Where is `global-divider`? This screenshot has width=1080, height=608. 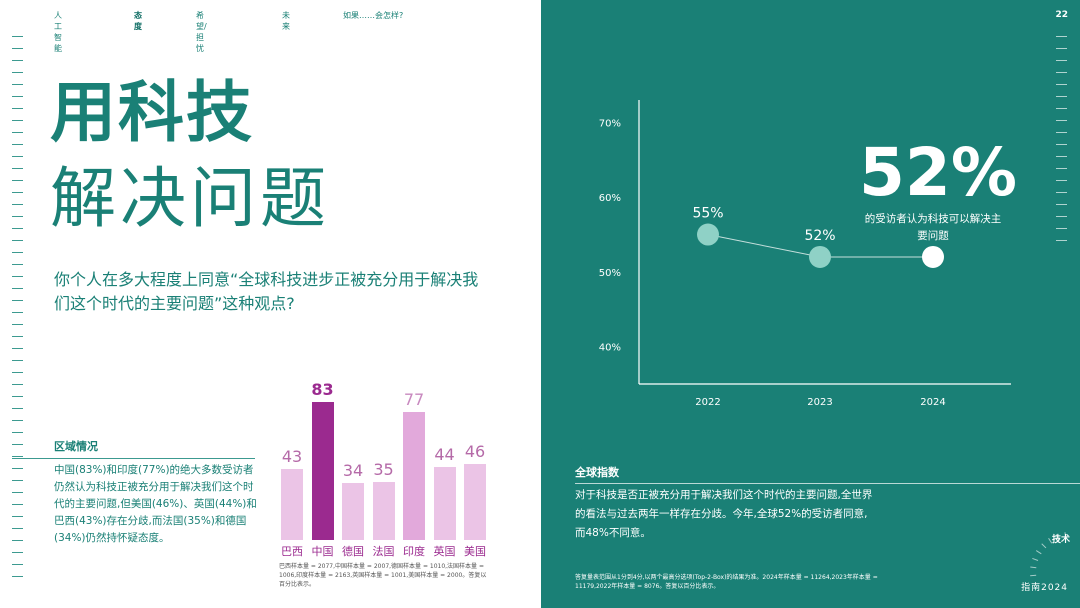
global-divider is located at coordinates (827, 483).